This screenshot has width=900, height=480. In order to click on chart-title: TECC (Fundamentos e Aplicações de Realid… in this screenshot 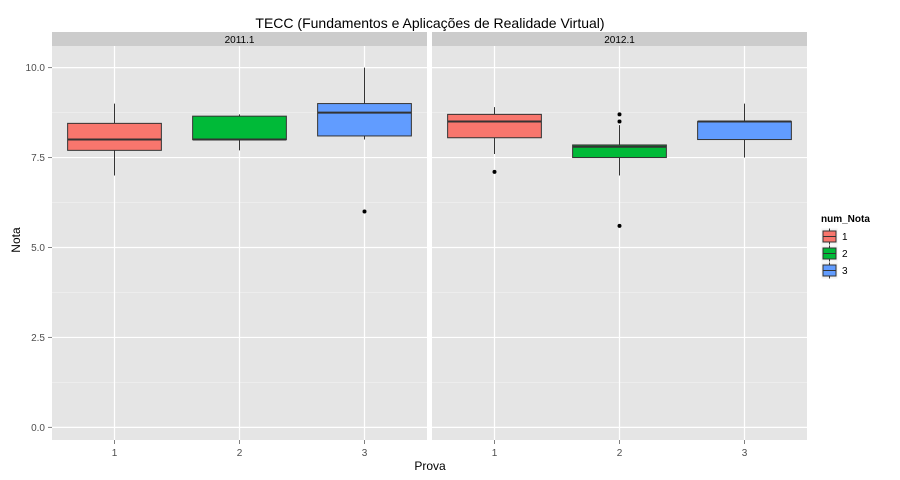, I will do `click(429, 23)`.